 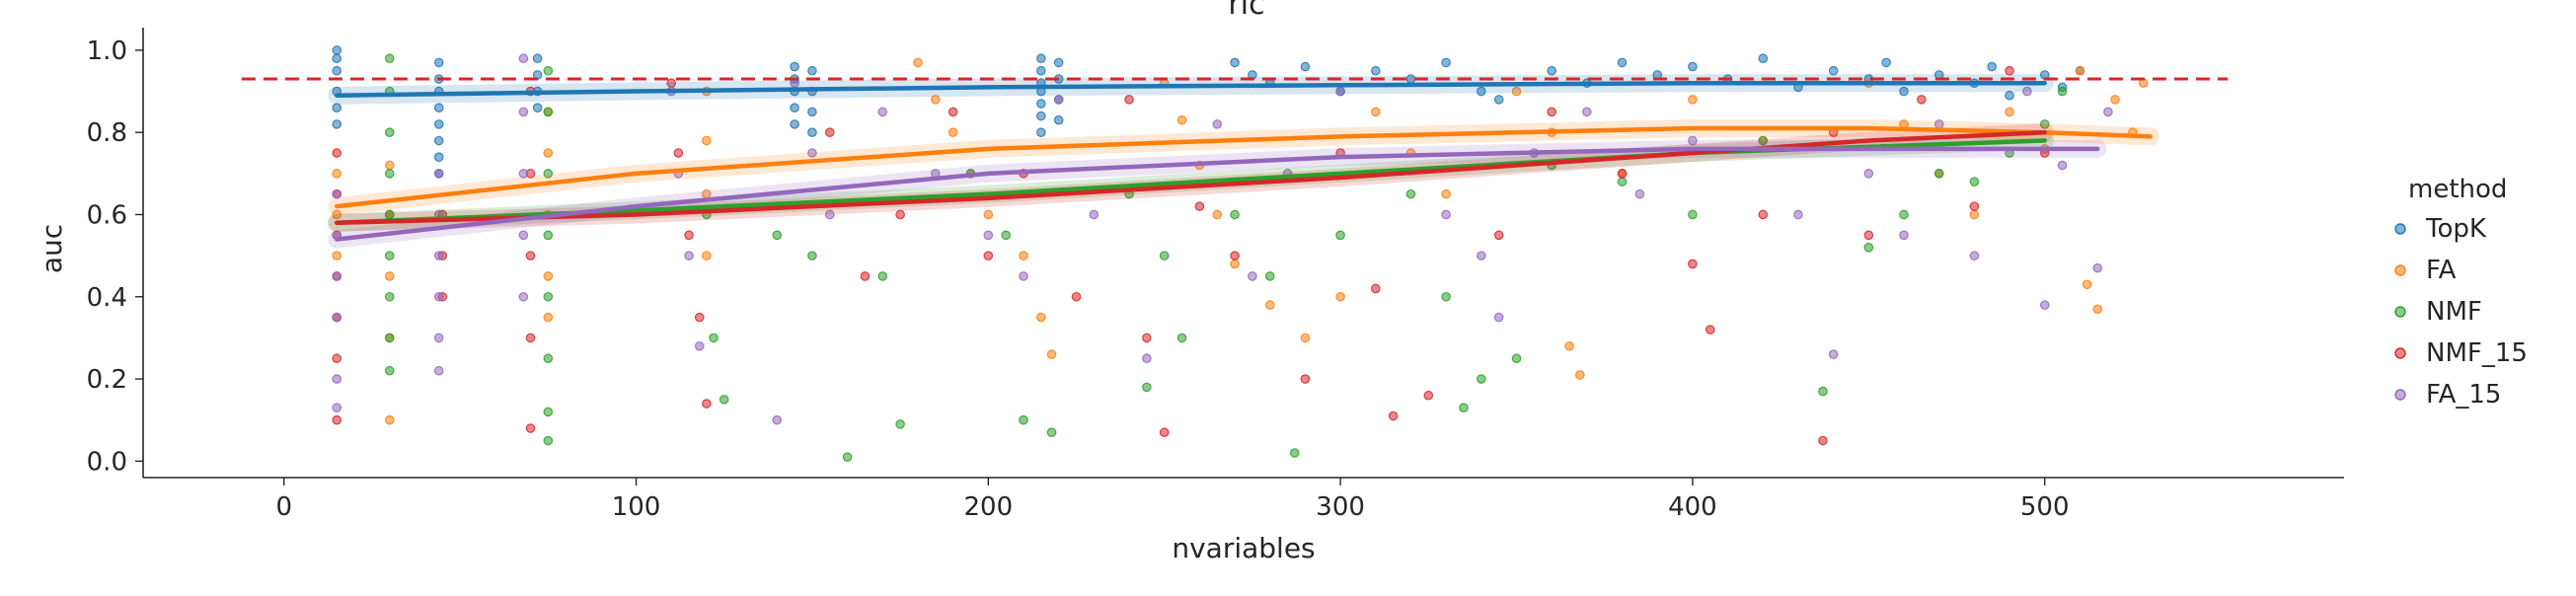 I want to click on y-tick-label: 0.6, so click(x=107, y=215).